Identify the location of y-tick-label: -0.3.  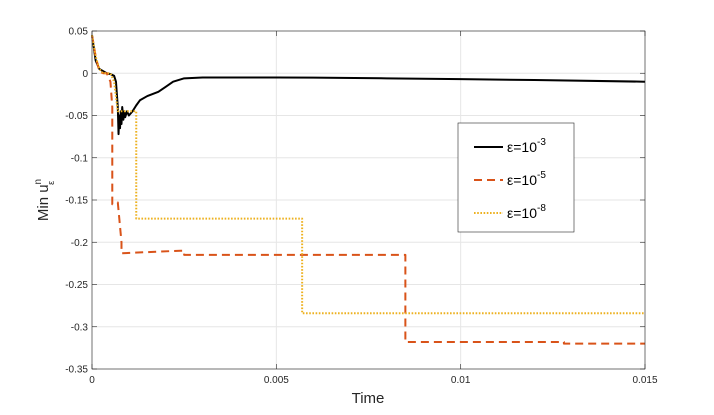
(80, 327).